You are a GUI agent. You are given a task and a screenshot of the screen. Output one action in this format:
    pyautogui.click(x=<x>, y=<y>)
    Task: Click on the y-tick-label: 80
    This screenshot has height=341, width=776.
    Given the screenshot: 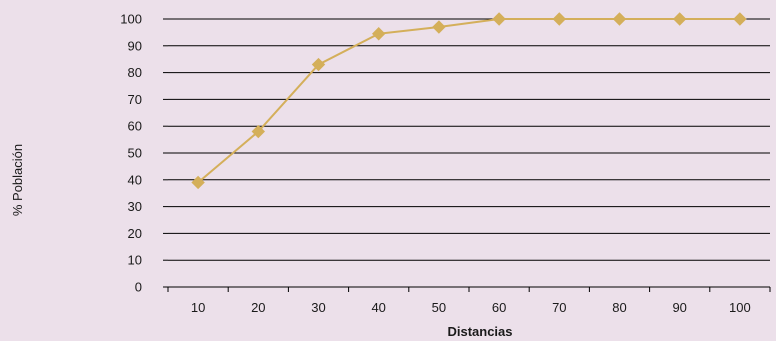 What is the action you would take?
    pyautogui.click(x=135, y=72)
    